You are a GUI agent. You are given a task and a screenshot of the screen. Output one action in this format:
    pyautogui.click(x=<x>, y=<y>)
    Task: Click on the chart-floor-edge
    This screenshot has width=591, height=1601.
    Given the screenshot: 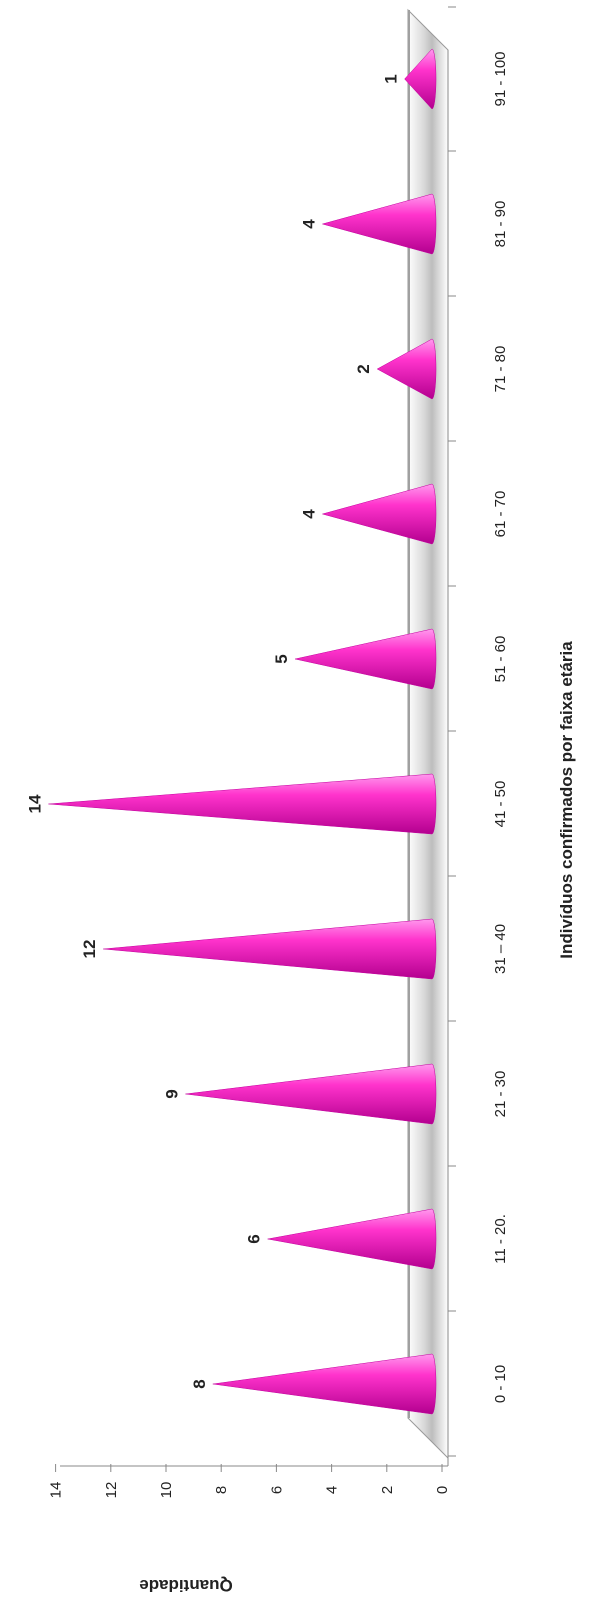 What is the action you would take?
    pyautogui.click(x=409, y=714)
    